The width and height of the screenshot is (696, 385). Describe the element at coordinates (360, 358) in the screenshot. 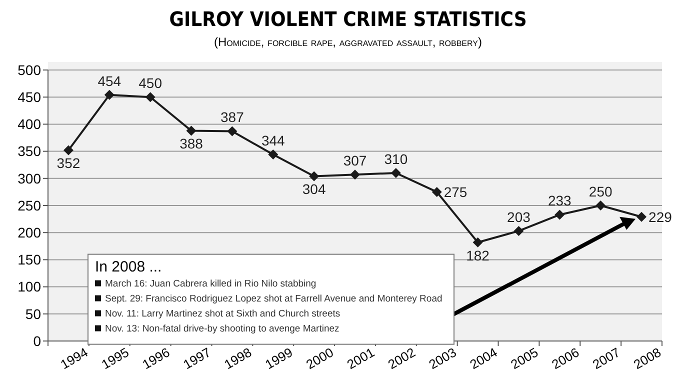

I see `x-tick-label: 2001` at that location.